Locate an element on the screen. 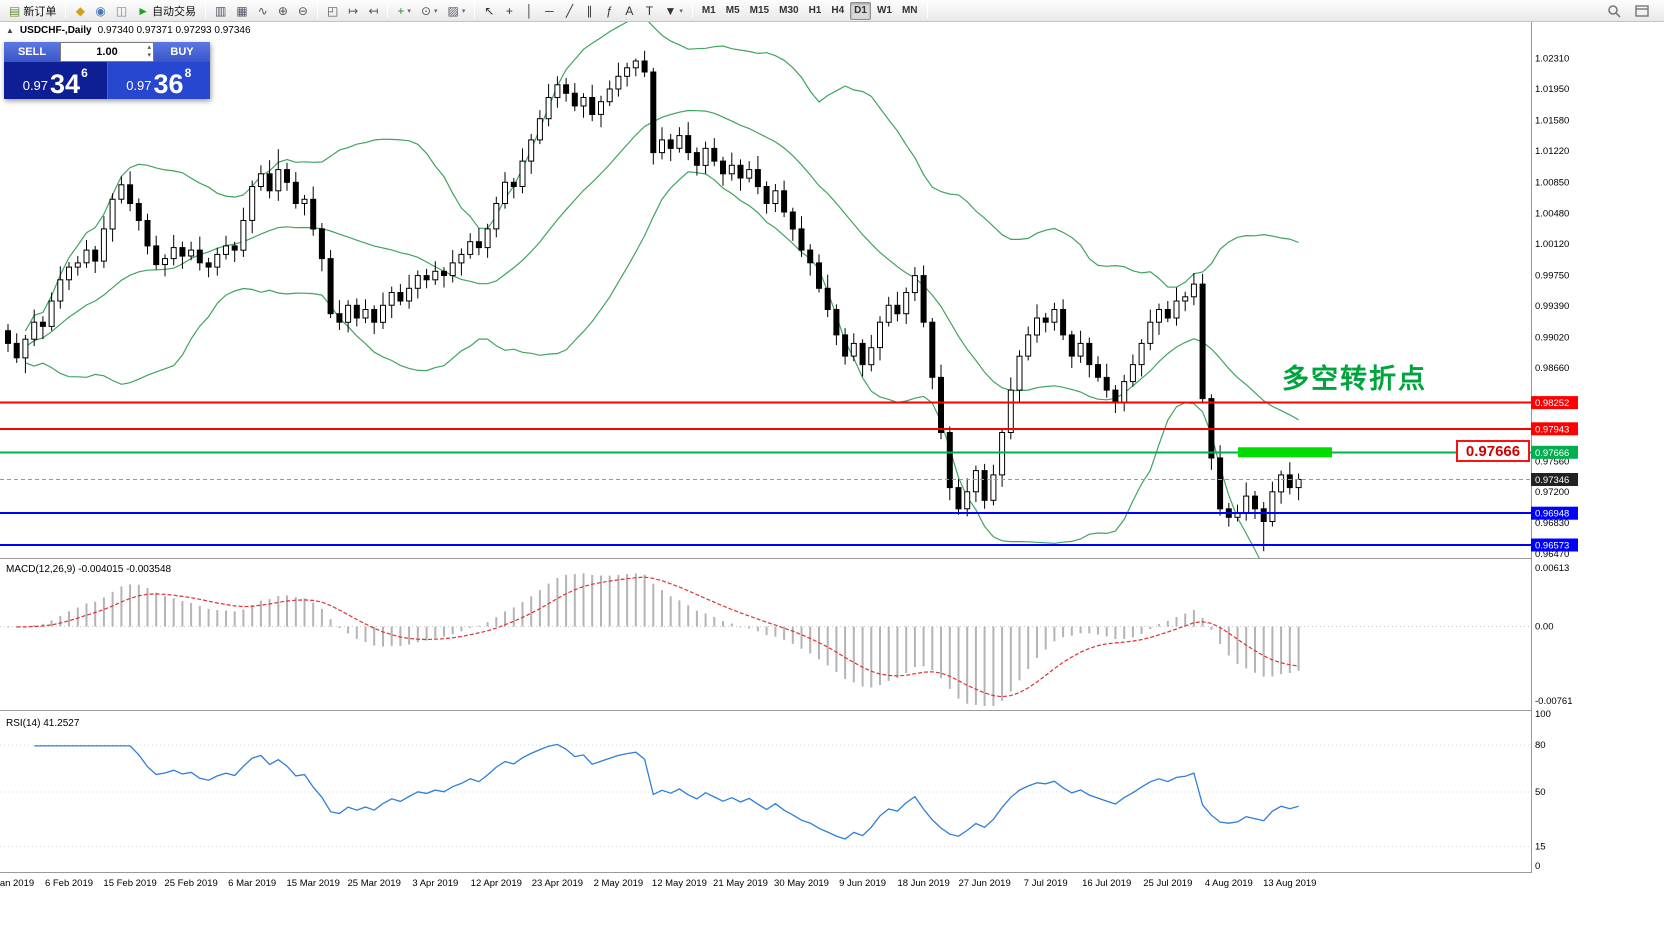 The width and height of the screenshot is (1664, 950). data-window-button is located at coordinates (1642, 11).